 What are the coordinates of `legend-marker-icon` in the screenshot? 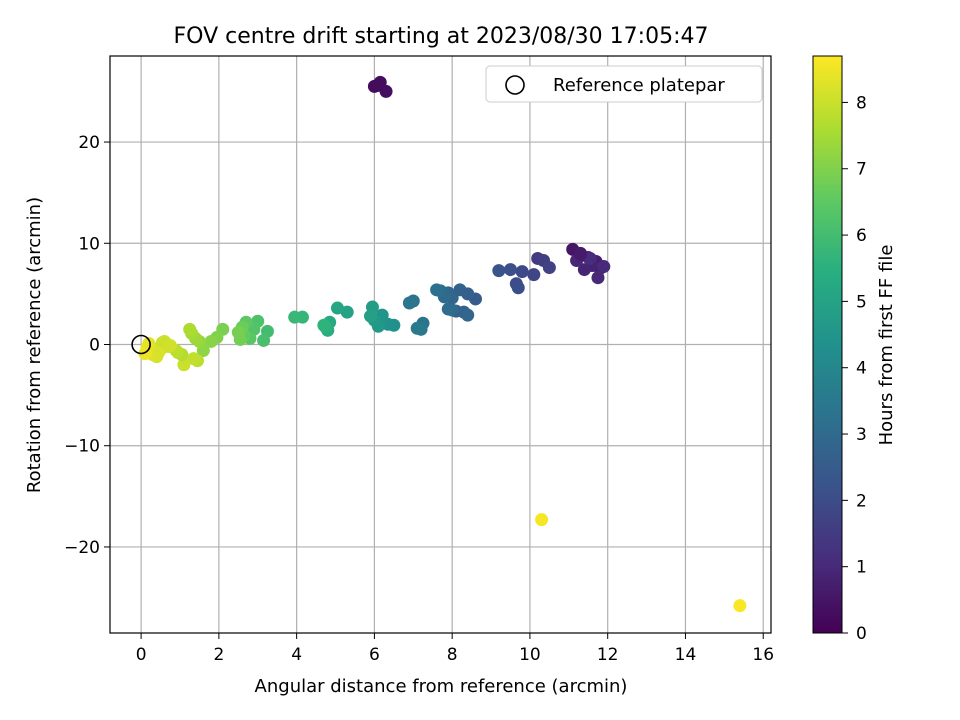 It's located at (515, 85).